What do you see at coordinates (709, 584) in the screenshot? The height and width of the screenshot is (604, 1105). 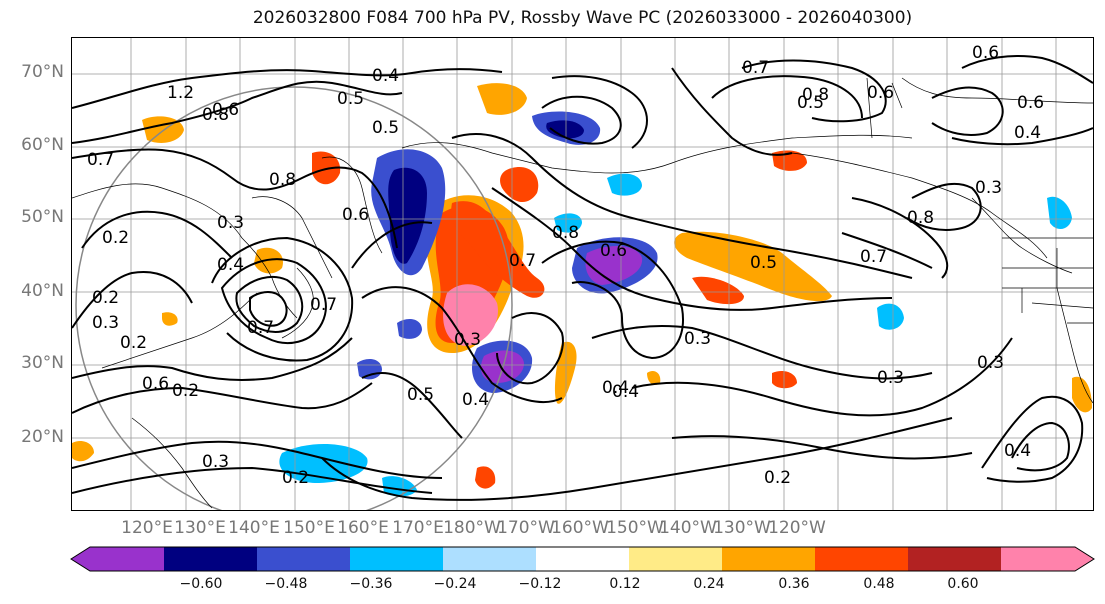 I see `colorbar-tick-label: 0.24` at bounding box center [709, 584].